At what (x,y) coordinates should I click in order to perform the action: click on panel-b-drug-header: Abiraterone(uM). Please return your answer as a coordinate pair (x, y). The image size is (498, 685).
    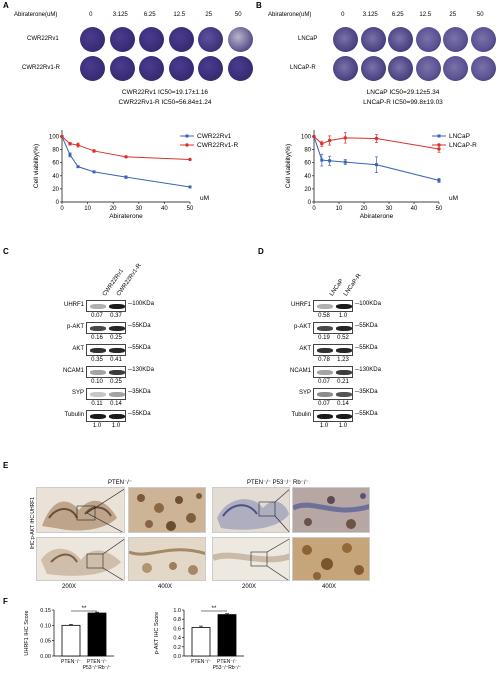
    Looking at the image, I should click on (290, 15).